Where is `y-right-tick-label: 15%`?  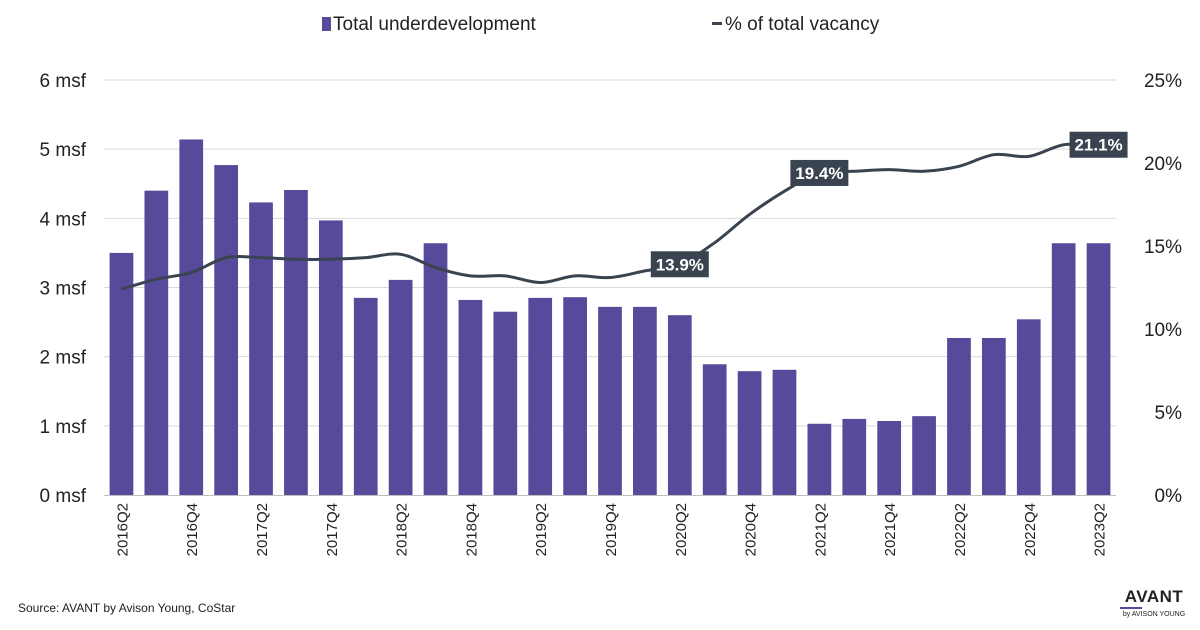 y-right-tick-label: 15% is located at coordinates (1163, 247).